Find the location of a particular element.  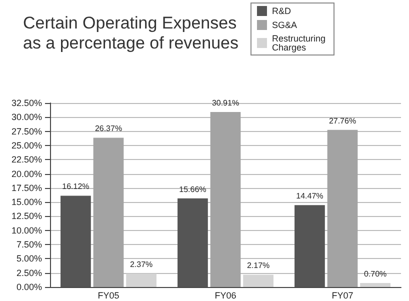

y-tick-label: 22.50% is located at coordinates (26, 159).